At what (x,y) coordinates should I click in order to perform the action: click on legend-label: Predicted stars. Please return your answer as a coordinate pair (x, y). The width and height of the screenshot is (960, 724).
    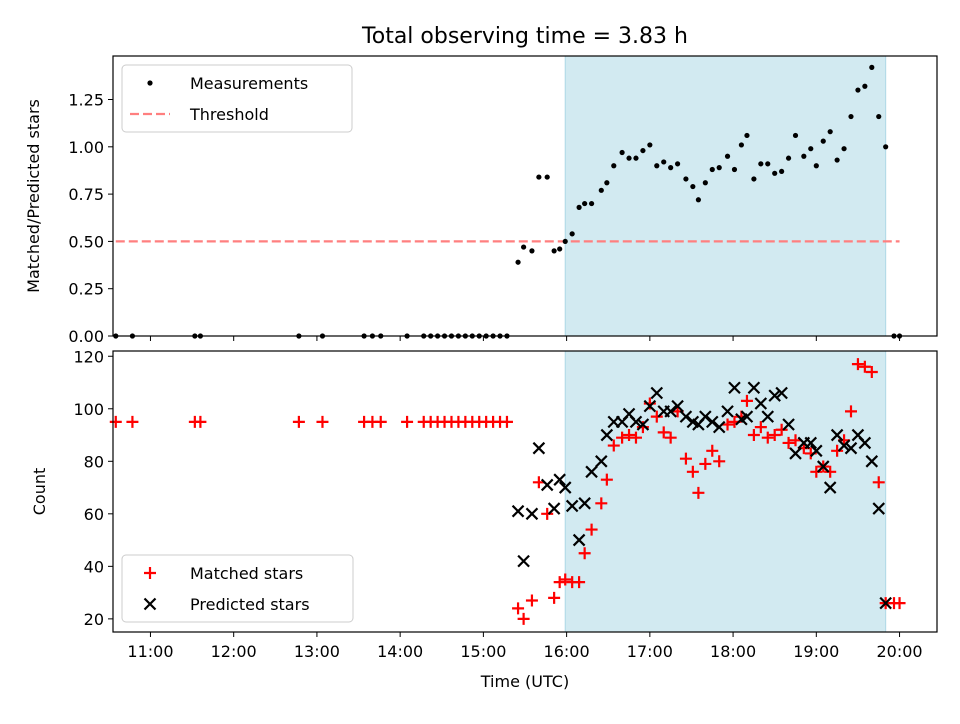
    Looking at the image, I should click on (250, 604).